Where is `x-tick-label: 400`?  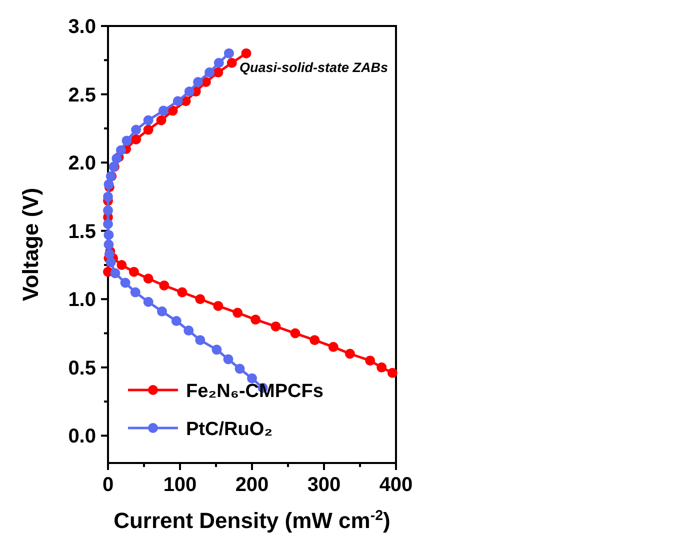
x-tick-label: 400 is located at coordinates (396, 485).